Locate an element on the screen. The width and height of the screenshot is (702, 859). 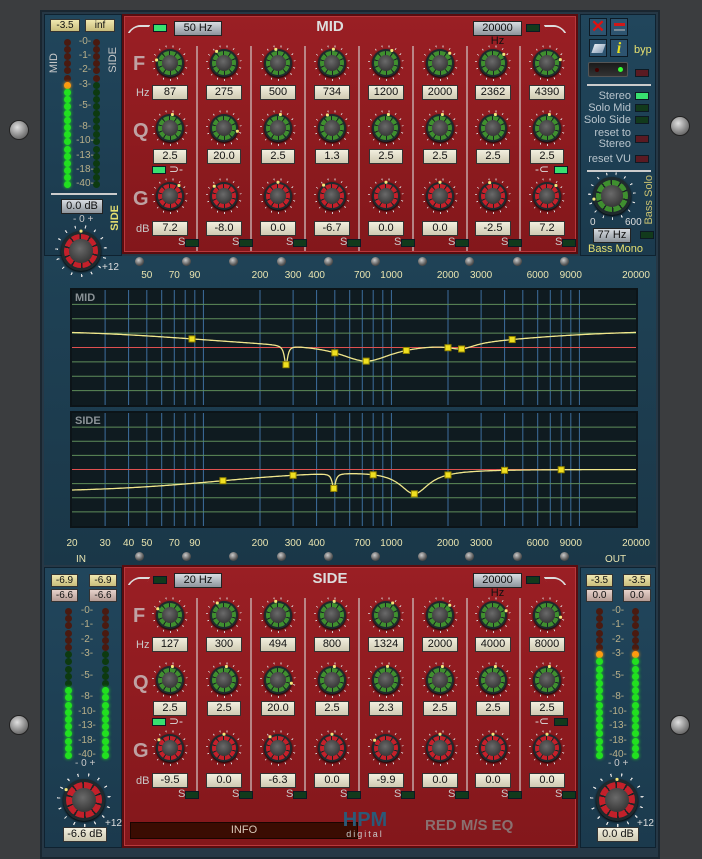
side-band-7-solo-button is located at coordinates (515, 795).